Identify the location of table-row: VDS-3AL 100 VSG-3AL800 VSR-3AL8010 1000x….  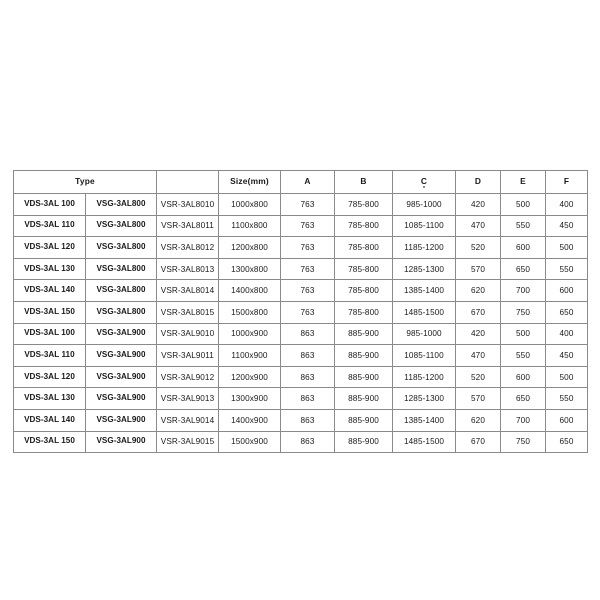
(301, 204).